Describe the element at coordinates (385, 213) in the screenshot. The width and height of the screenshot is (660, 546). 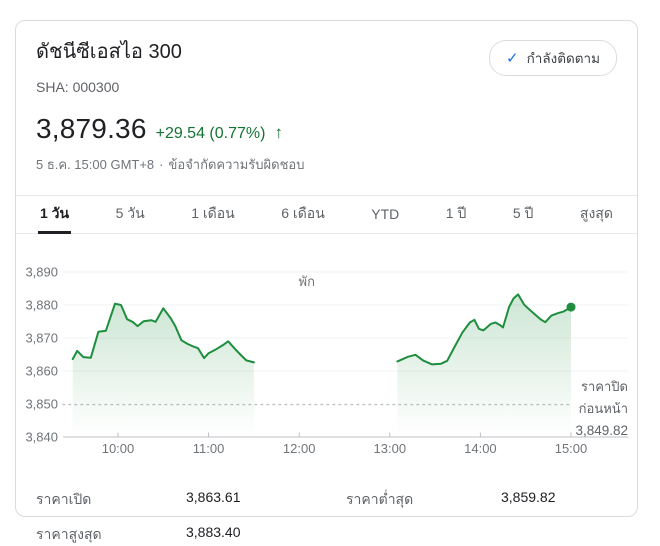
I see `range-tab-ytd: YTD` at that location.